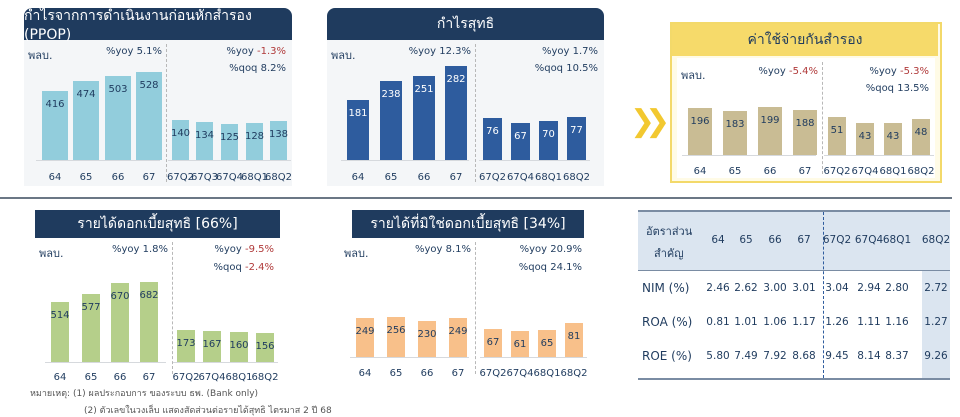  I want to click on data-label: 67, so click(520, 136).